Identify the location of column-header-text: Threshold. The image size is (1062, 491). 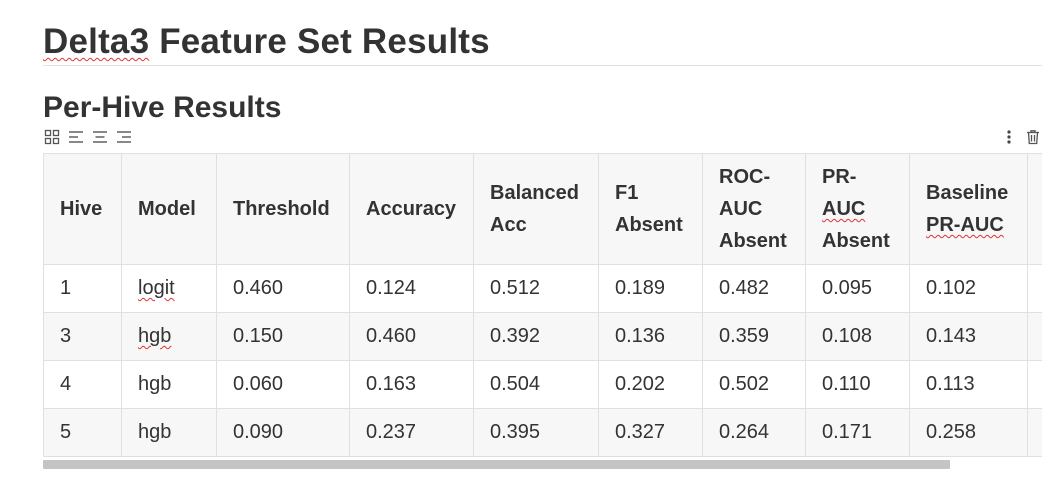
(281, 209).